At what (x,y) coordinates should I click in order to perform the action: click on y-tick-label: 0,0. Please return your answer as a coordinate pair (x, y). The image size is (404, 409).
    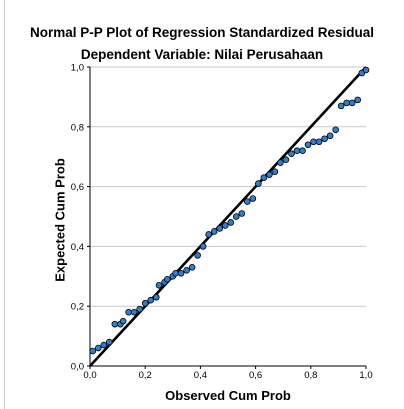
    Looking at the image, I should click on (77, 367).